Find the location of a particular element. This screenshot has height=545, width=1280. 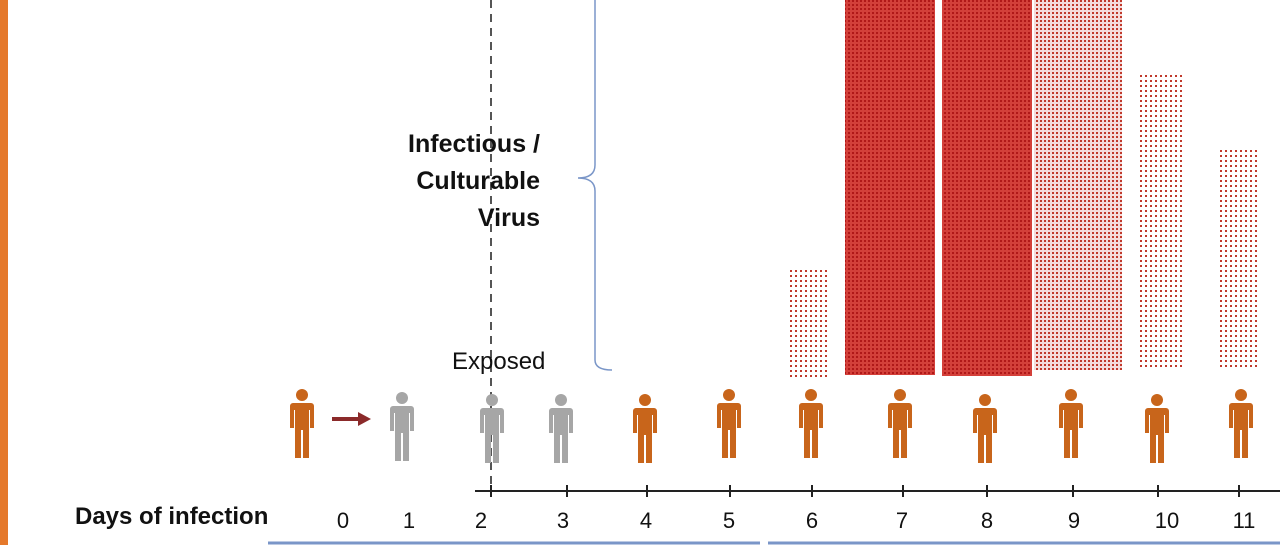

day-label: 2 is located at coordinates (481, 520).